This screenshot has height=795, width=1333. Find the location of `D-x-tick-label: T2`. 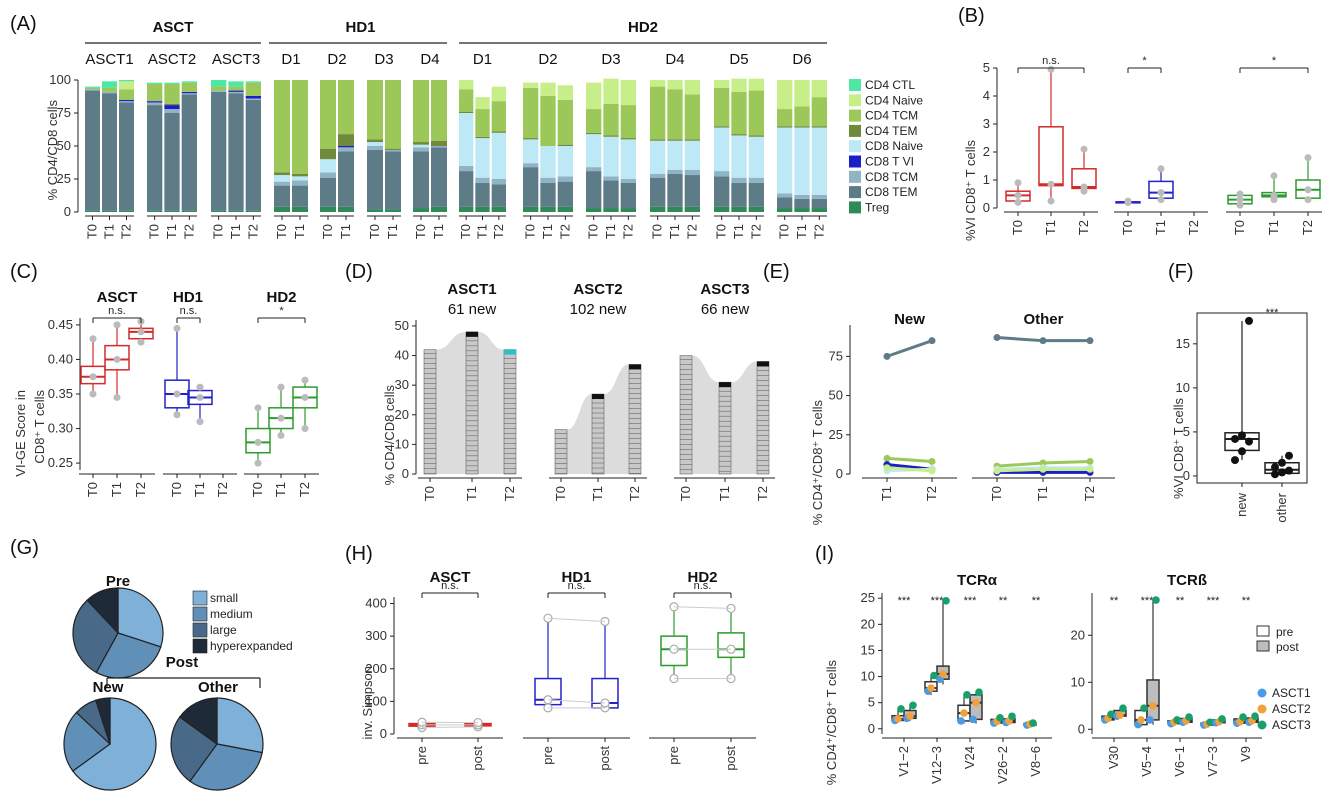

D-x-tick-label: T2 is located at coordinates (509, 493).